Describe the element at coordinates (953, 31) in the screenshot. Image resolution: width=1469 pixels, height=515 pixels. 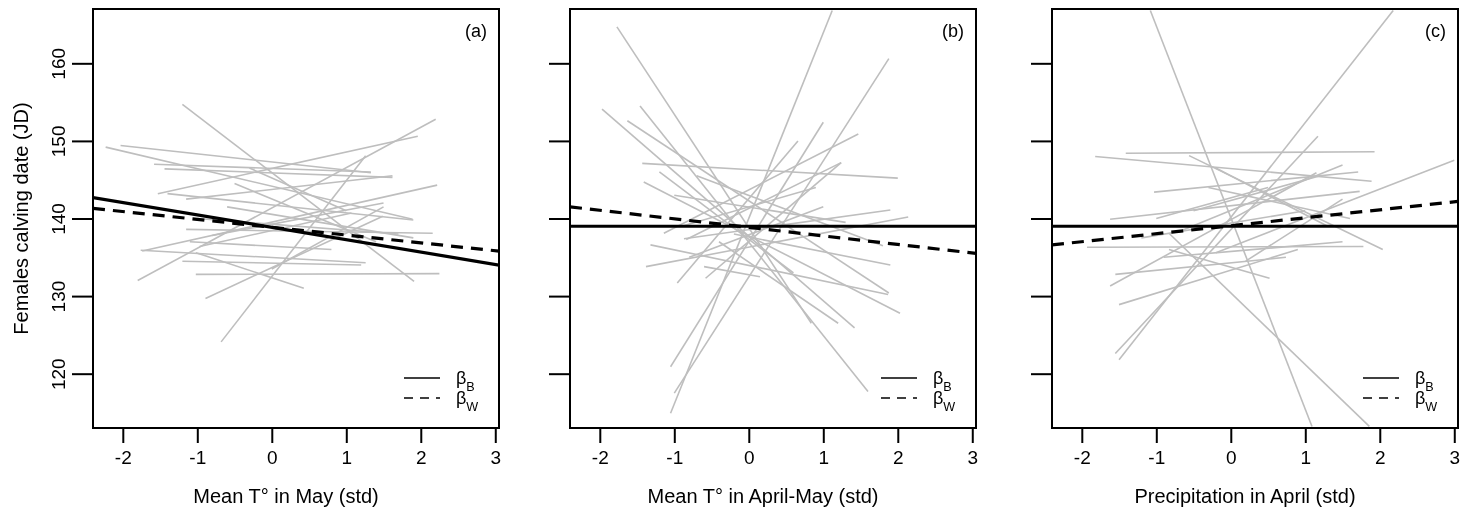
I see `annotation: (b)` at that location.